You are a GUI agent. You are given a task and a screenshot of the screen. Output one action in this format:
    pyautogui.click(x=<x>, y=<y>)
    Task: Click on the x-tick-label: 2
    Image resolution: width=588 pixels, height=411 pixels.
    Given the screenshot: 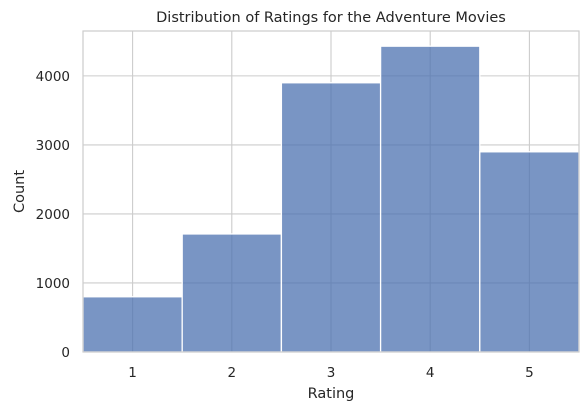 What is the action you would take?
    pyautogui.click(x=232, y=373)
    